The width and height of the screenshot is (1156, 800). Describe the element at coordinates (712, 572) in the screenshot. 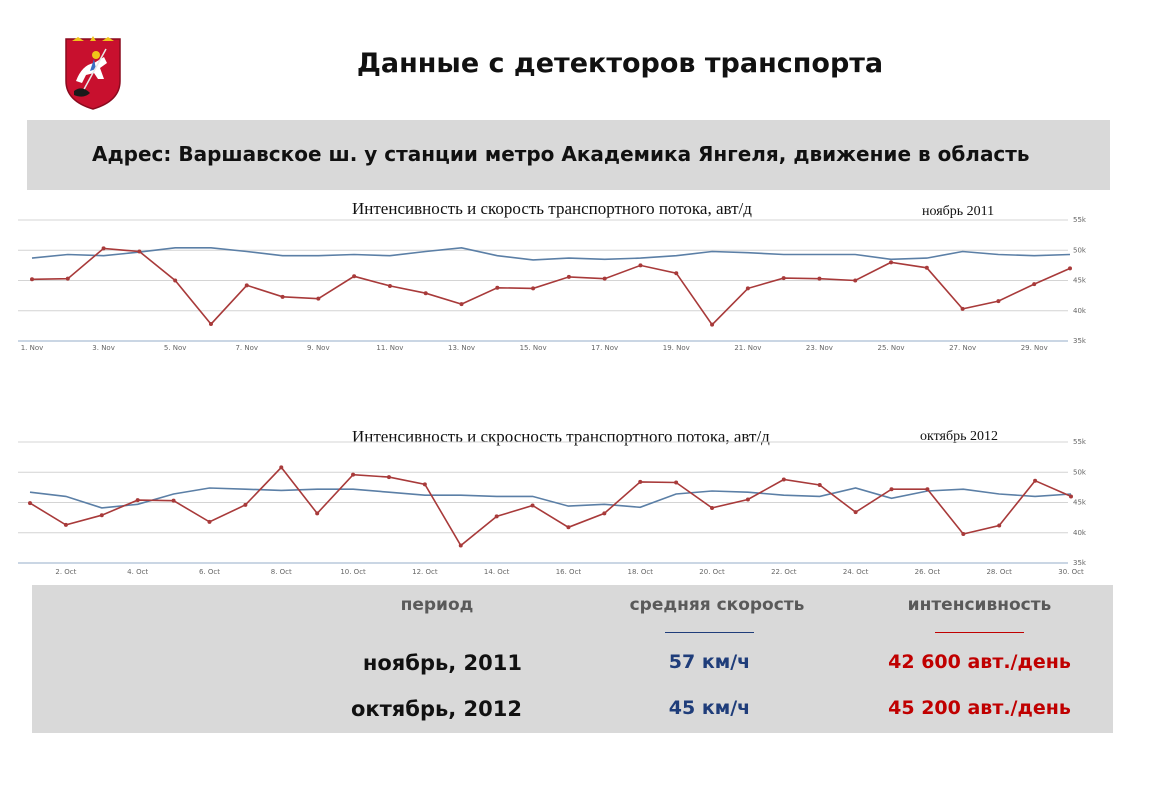

I see `x-tick-label: 20. Oct` at that location.